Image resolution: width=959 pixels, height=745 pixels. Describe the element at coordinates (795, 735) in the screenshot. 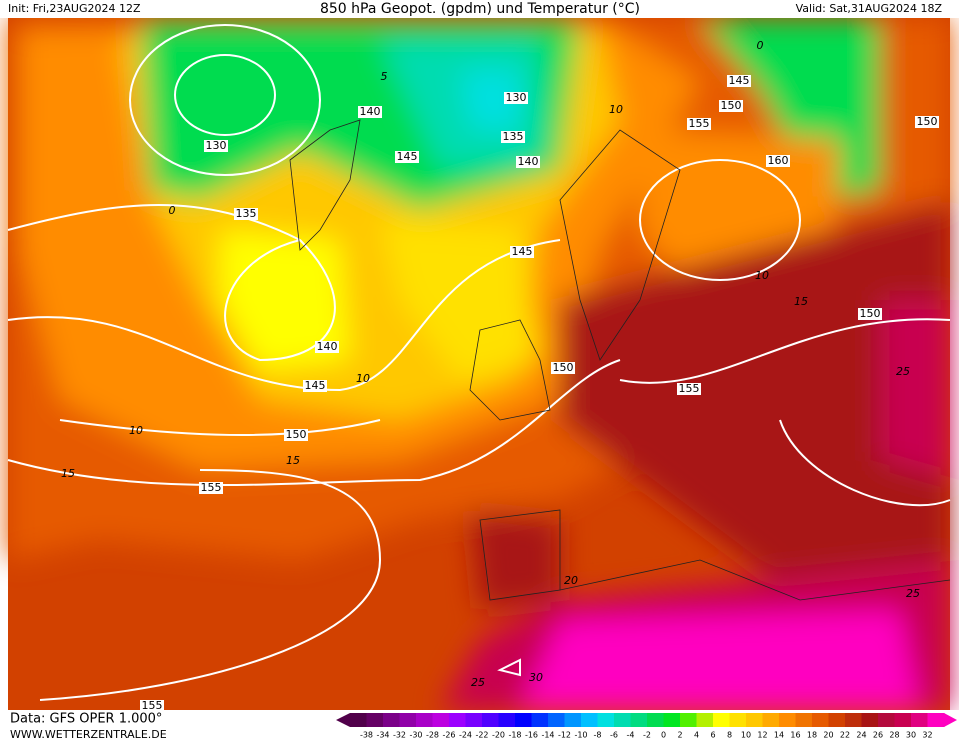

I see `colorbar-tick-label: 16` at that location.